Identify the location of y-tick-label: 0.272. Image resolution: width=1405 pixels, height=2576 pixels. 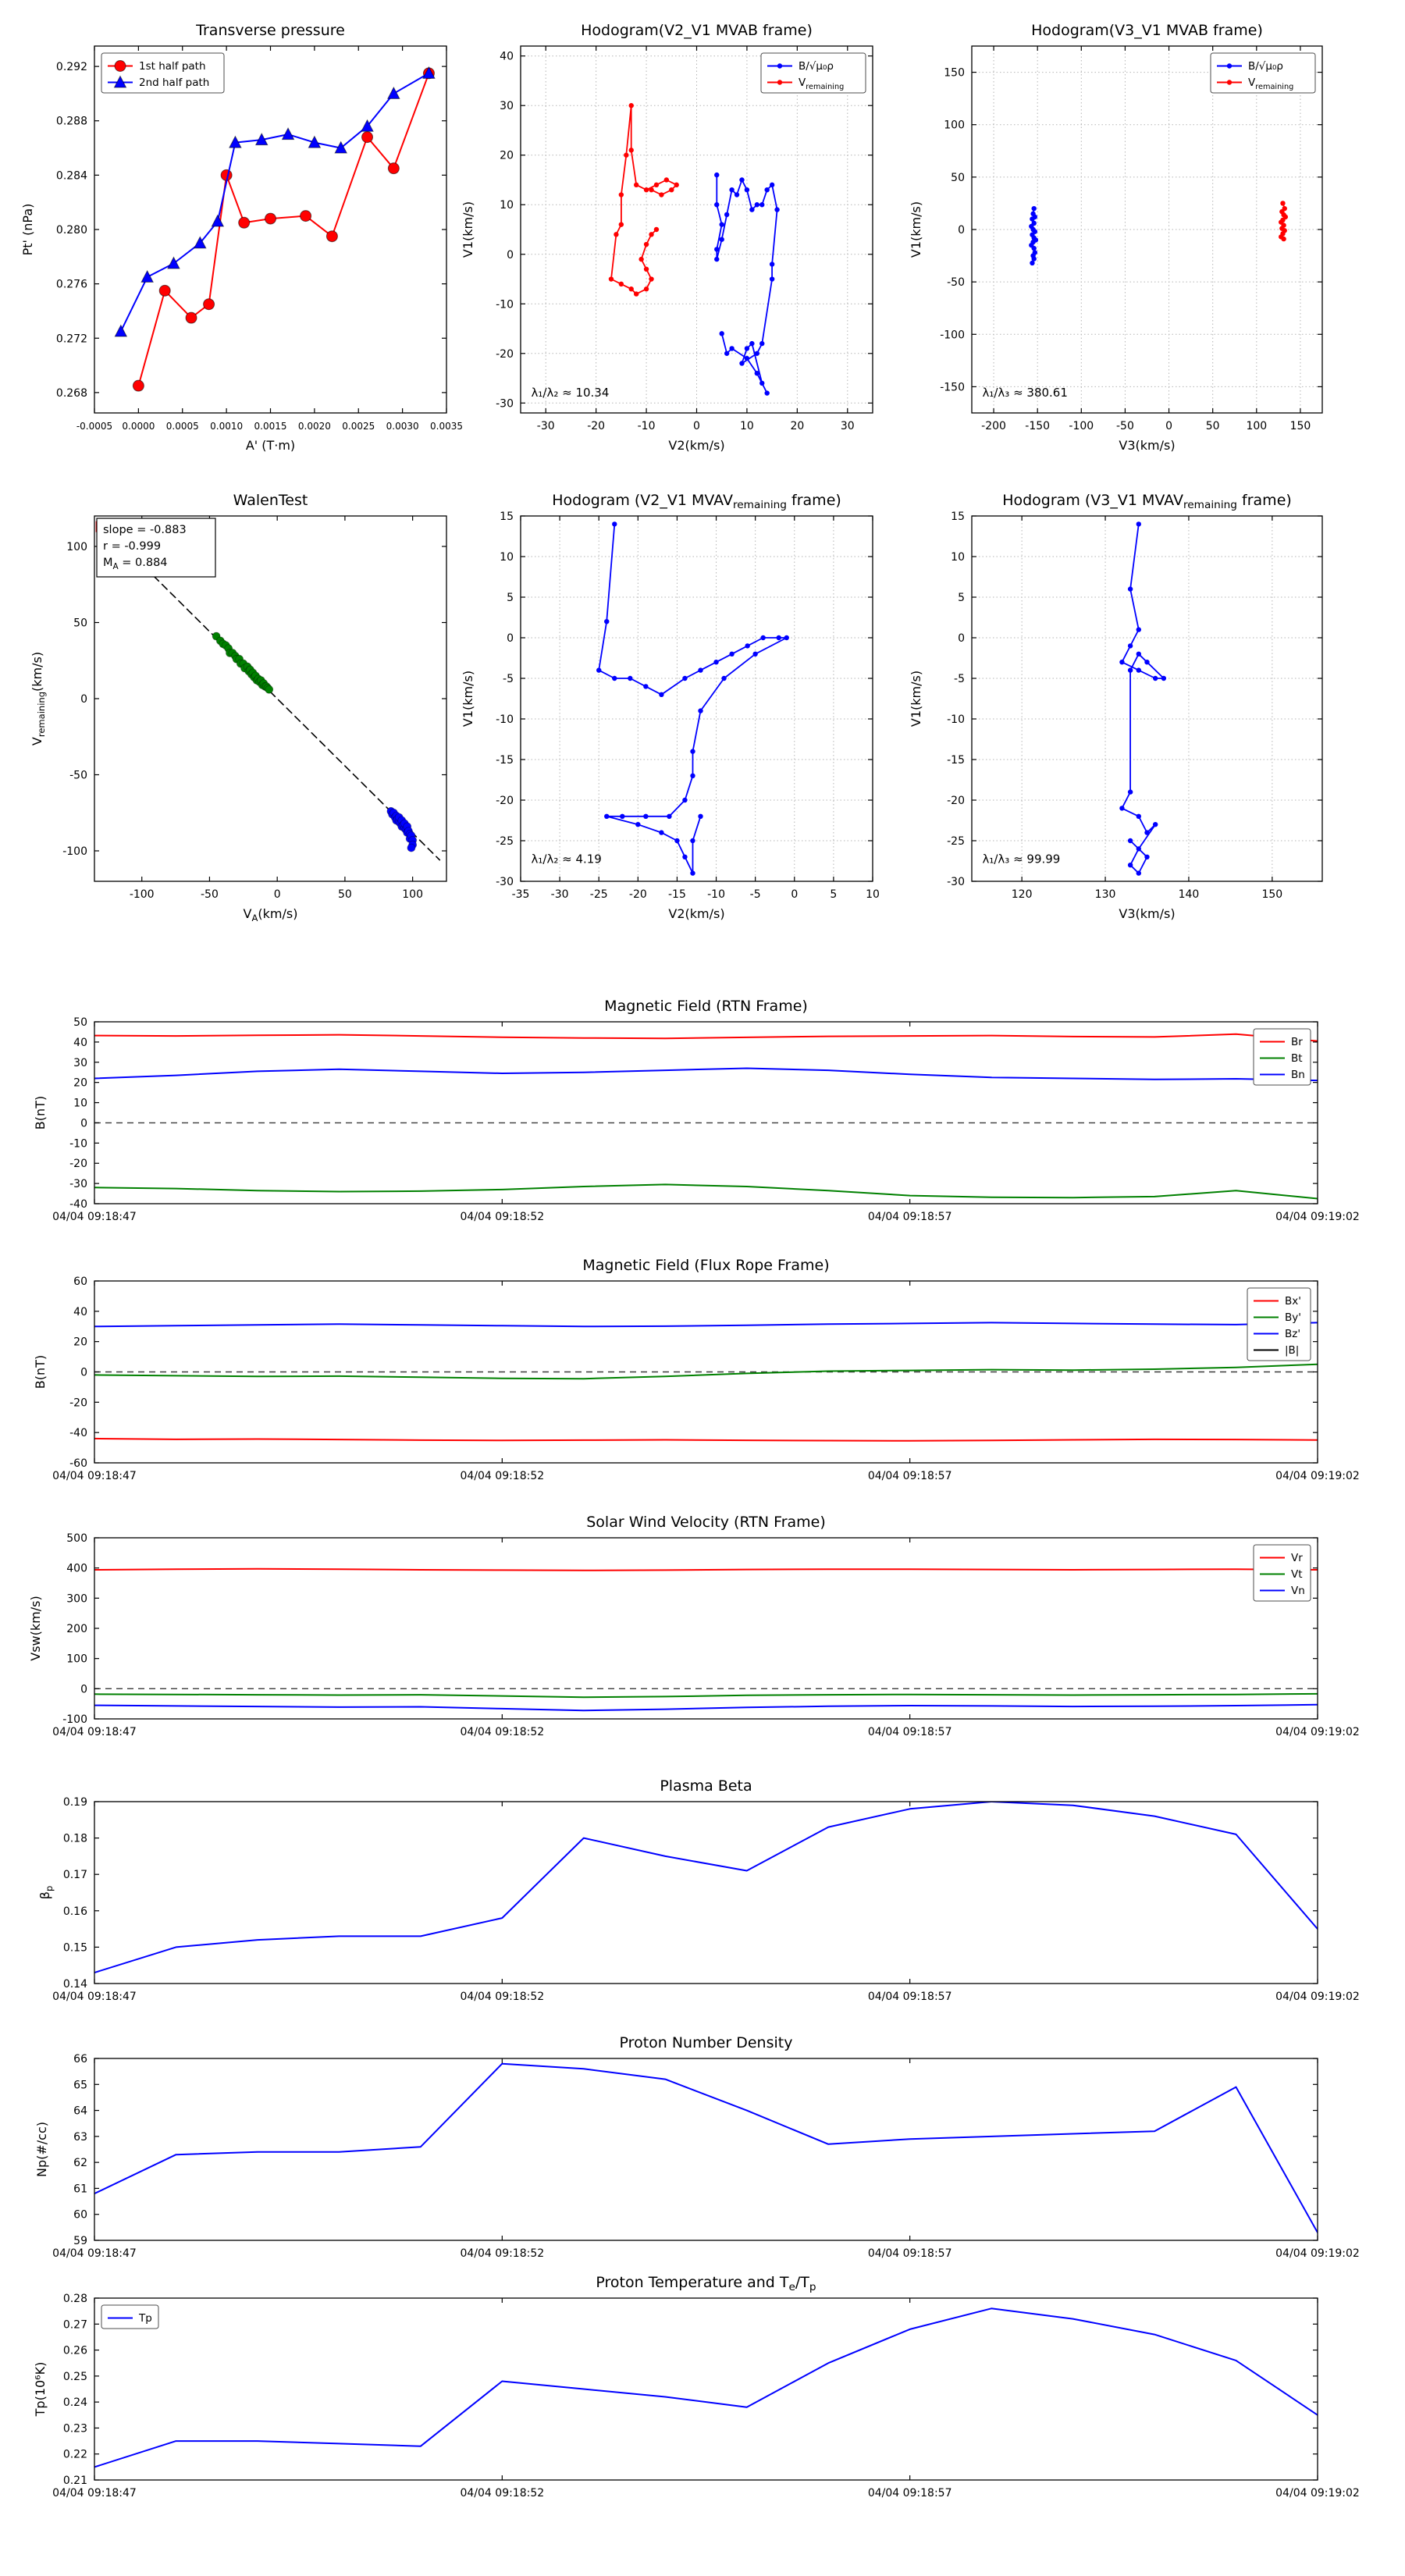
(72, 339).